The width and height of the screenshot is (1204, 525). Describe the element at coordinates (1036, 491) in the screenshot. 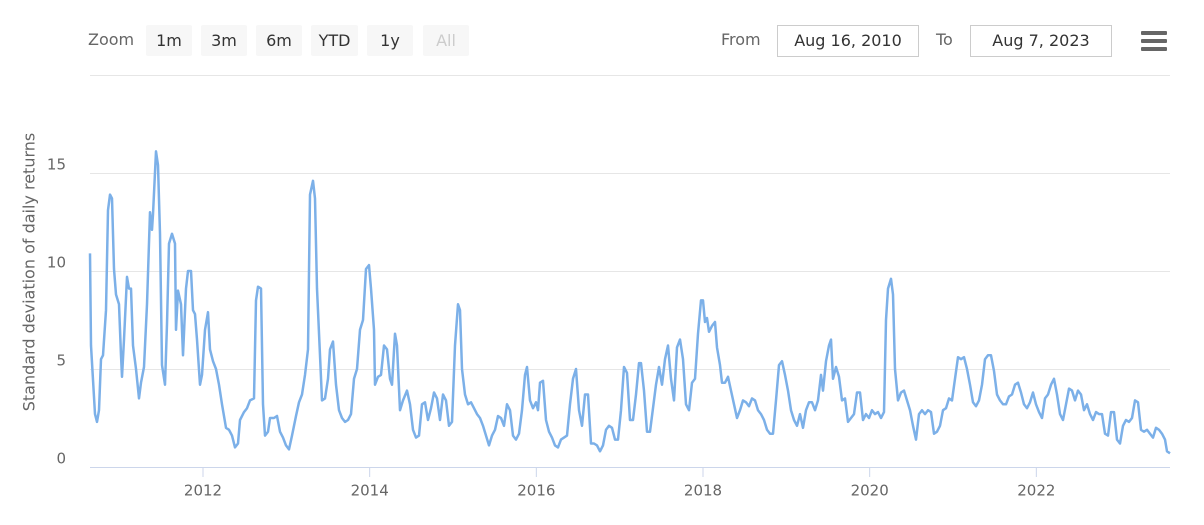

I see `x-tick-label: 2022` at that location.